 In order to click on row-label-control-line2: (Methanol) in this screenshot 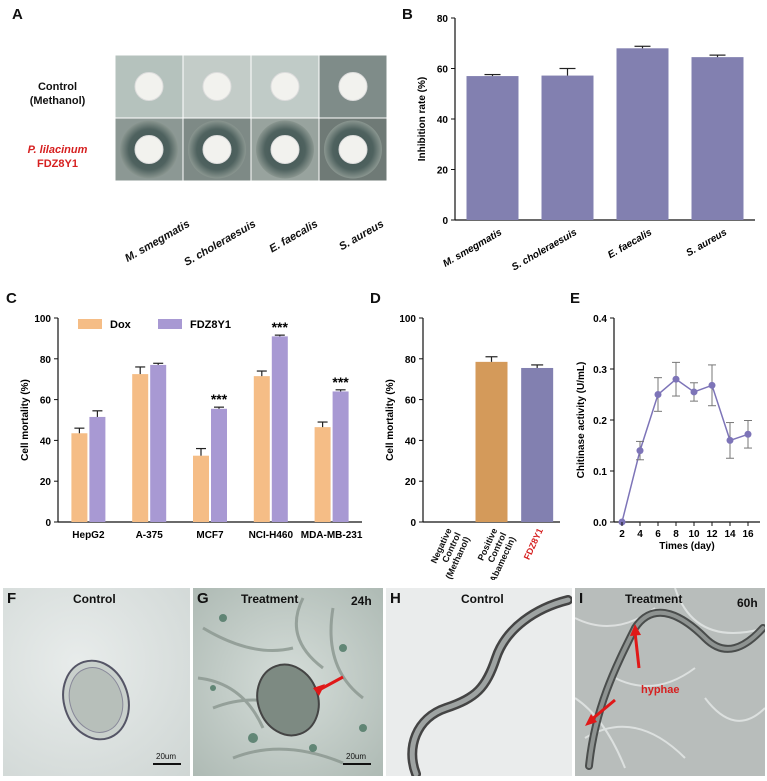, I will do `click(57, 101)`.